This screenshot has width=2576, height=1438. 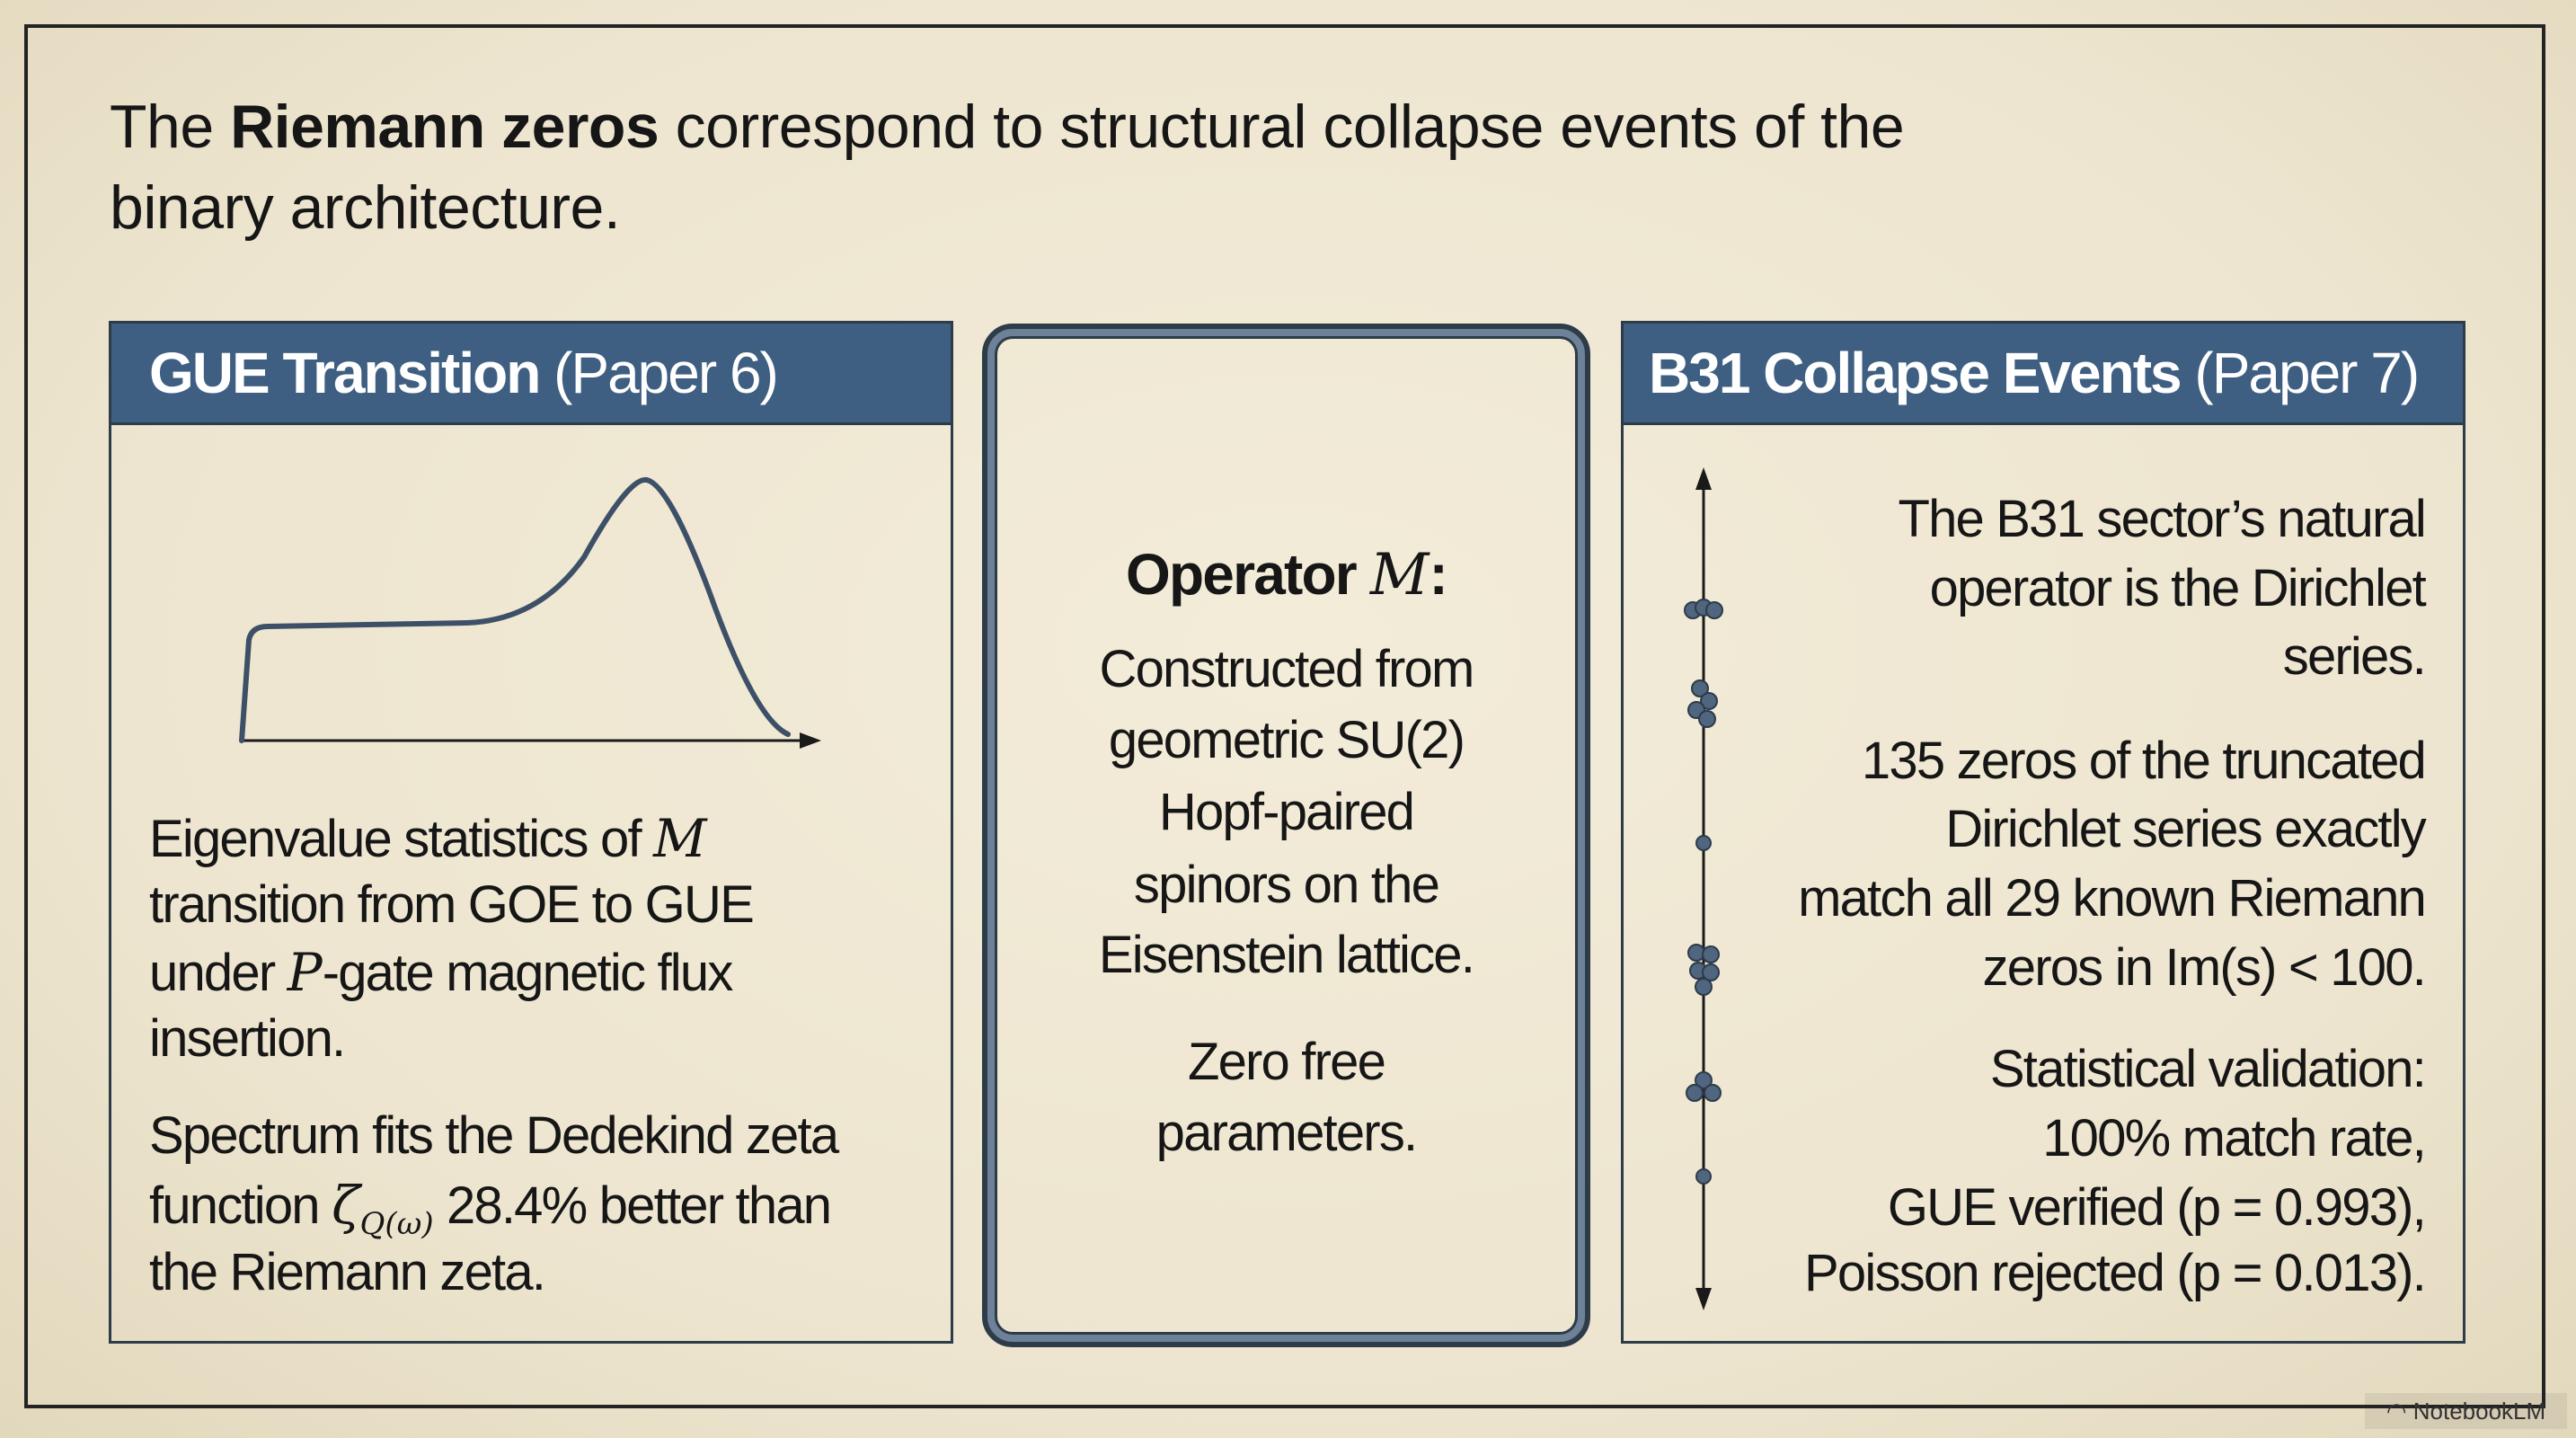 I want to click on operator-text-line: spinors on the, so click(x=1286, y=885).